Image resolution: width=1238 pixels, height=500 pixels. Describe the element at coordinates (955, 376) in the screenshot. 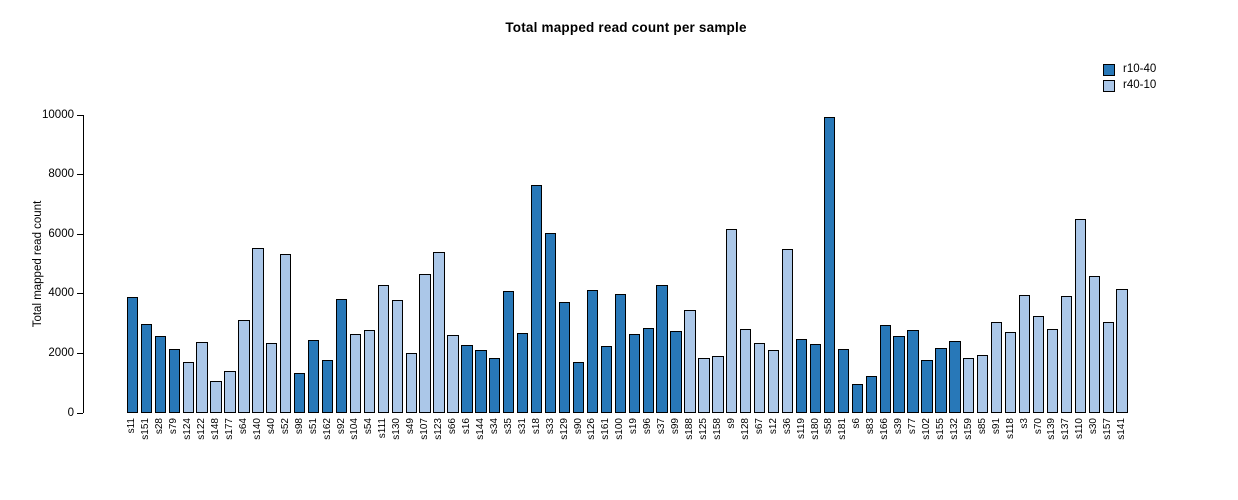

I see `bar-s132` at that location.